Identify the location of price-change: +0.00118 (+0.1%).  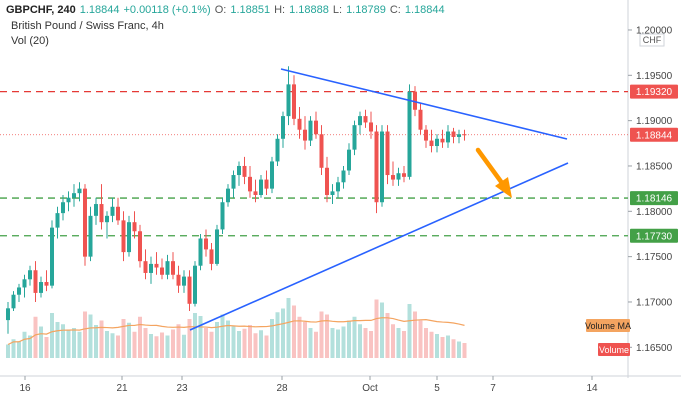
(167, 10).